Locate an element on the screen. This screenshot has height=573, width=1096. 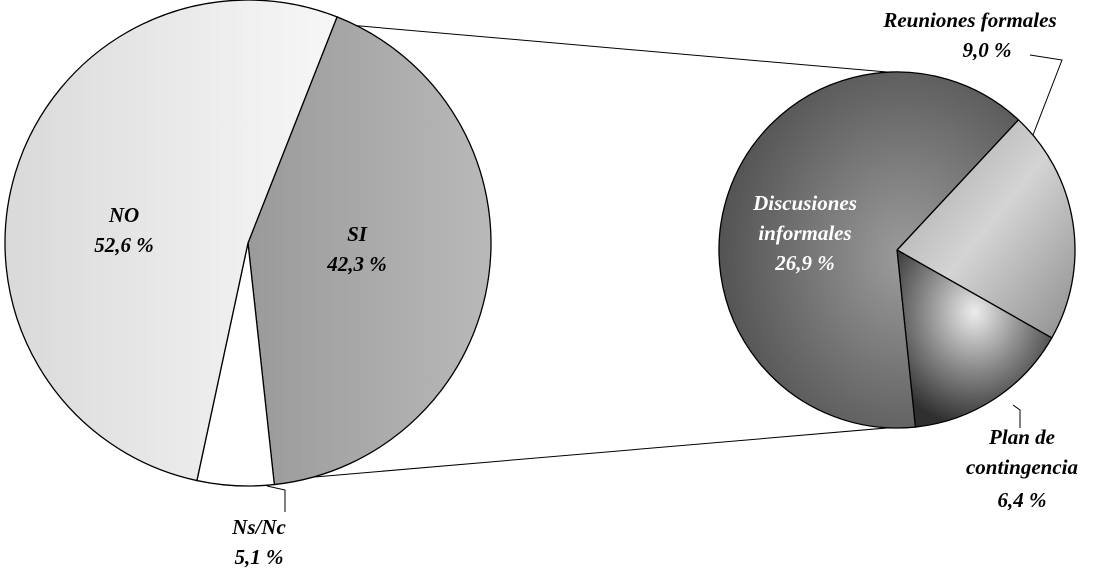
leader-line-reuniones is located at coordinates (1046, 95).